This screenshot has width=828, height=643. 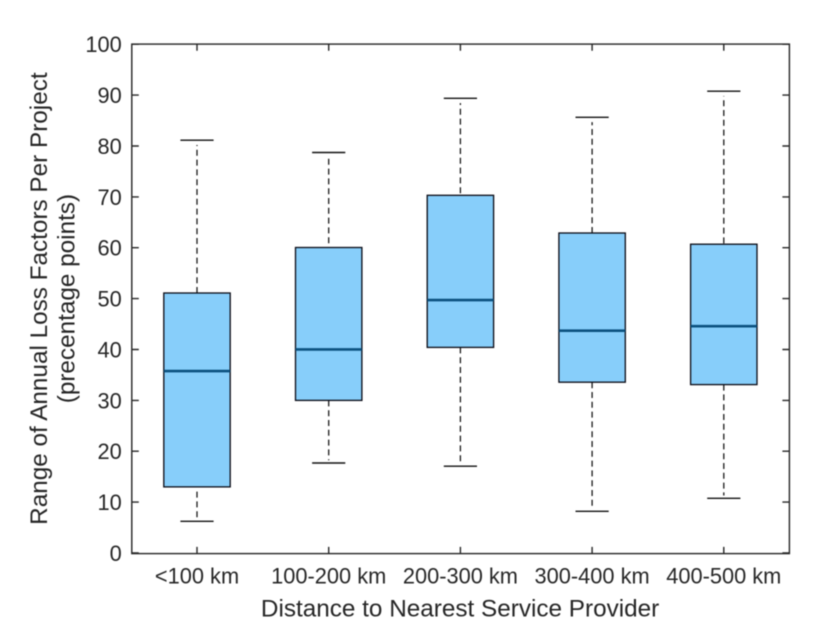 What do you see at coordinates (103, 44) in the screenshot?
I see `svg-text: 100` at bounding box center [103, 44].